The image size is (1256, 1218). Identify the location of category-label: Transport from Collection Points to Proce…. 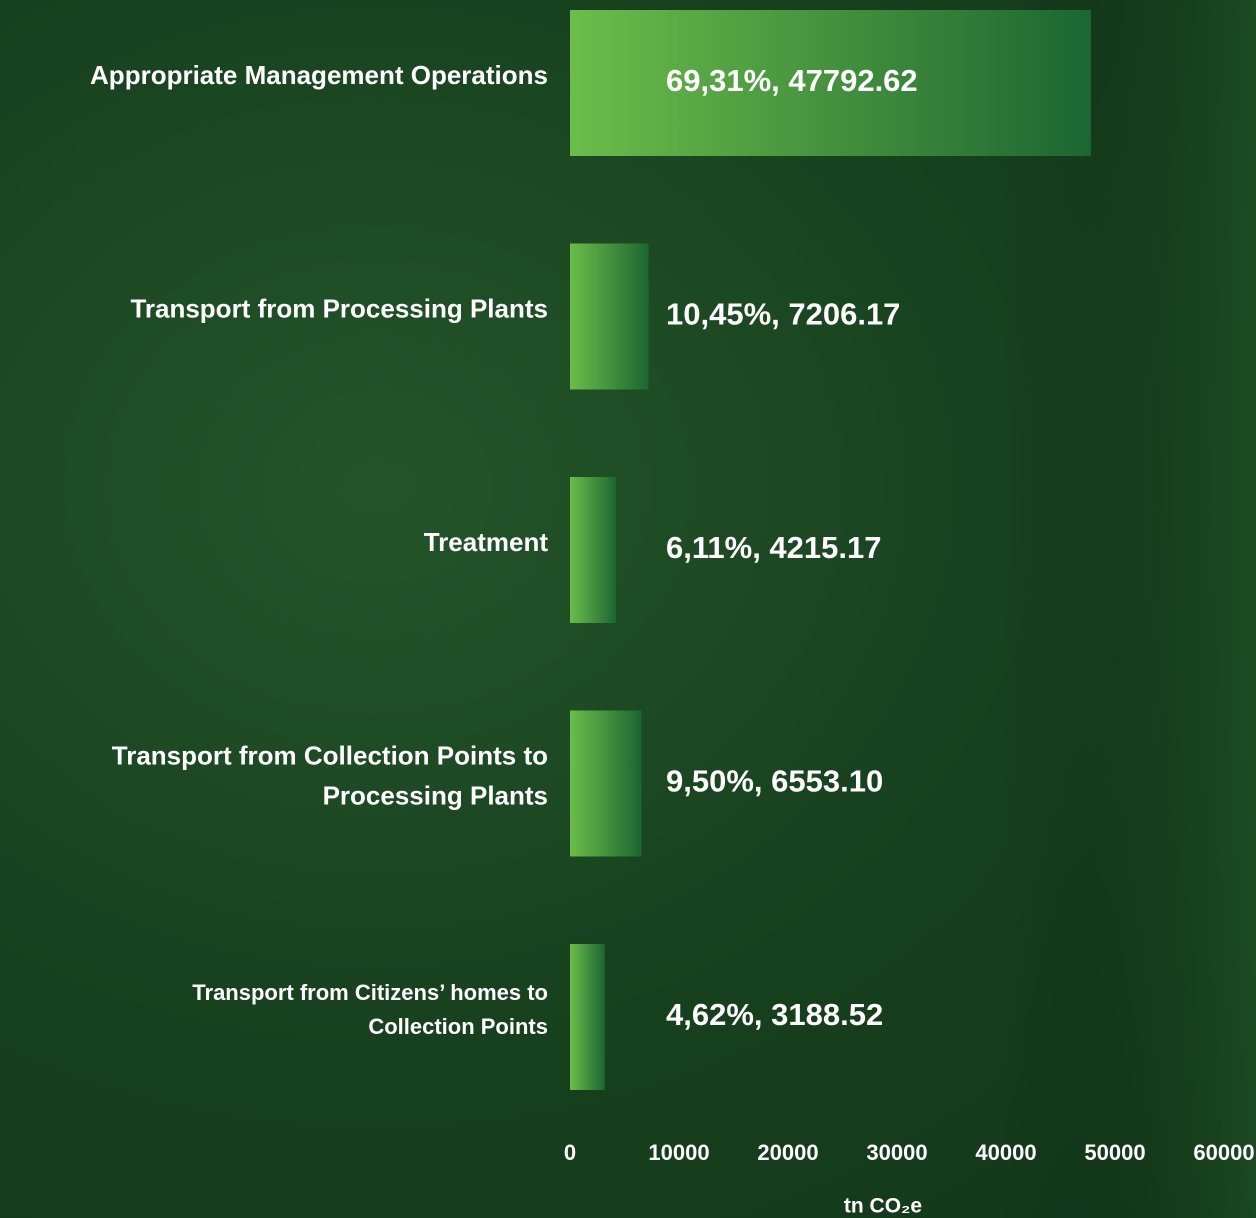
(330, 775).